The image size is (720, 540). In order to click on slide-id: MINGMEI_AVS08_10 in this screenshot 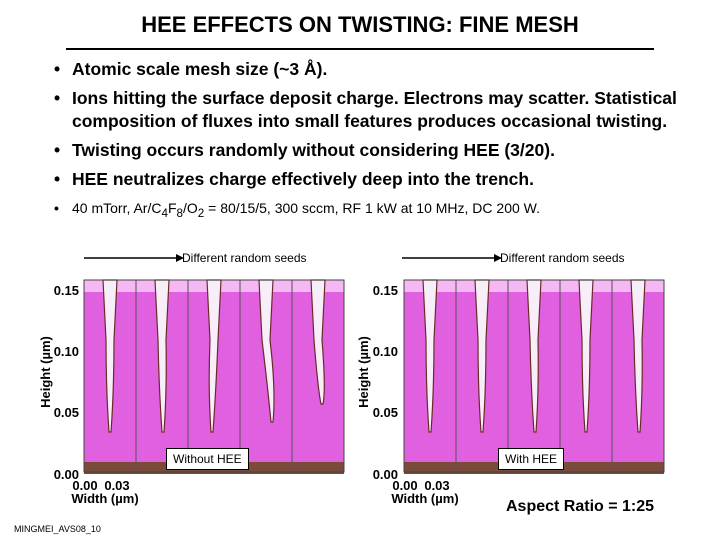, I will do `click(57, 529)`.